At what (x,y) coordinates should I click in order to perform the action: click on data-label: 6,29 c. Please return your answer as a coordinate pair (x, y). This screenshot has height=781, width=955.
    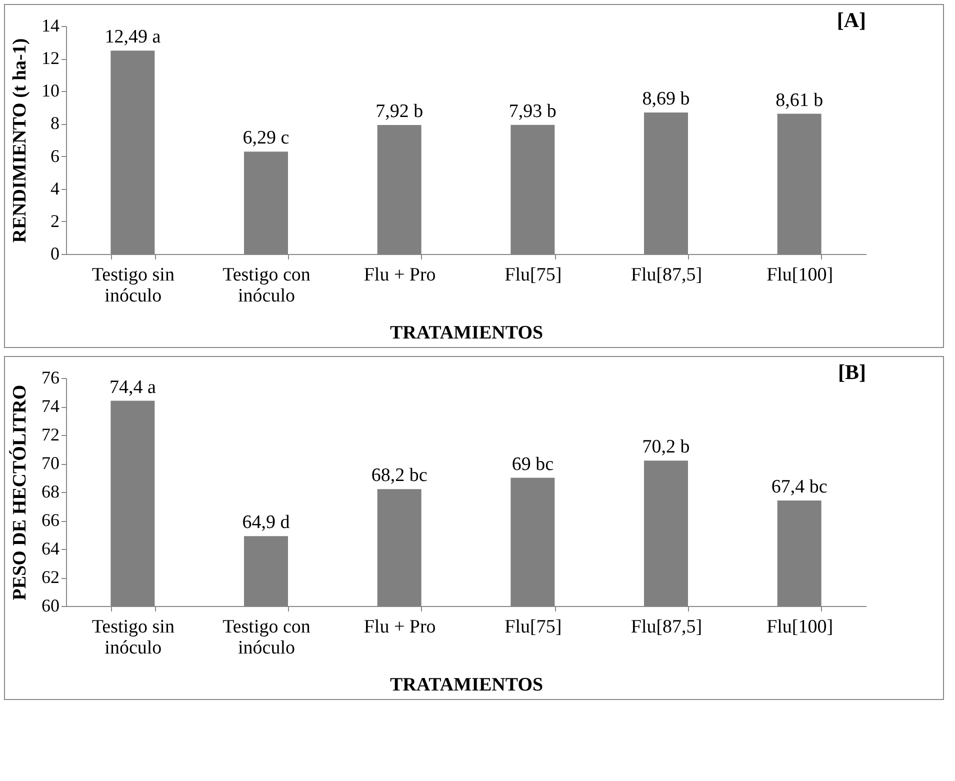
    Looking at the image, I should click on (266, 138).